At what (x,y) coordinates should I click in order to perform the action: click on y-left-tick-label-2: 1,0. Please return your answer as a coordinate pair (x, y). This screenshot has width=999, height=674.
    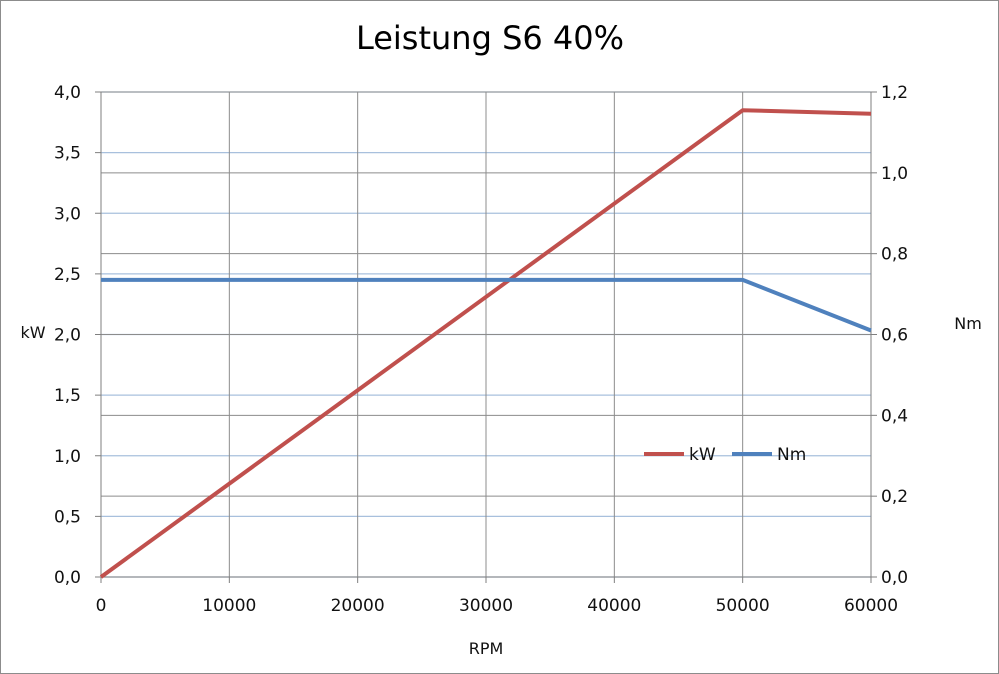
    Looking at the image, I should click on (67, 457).